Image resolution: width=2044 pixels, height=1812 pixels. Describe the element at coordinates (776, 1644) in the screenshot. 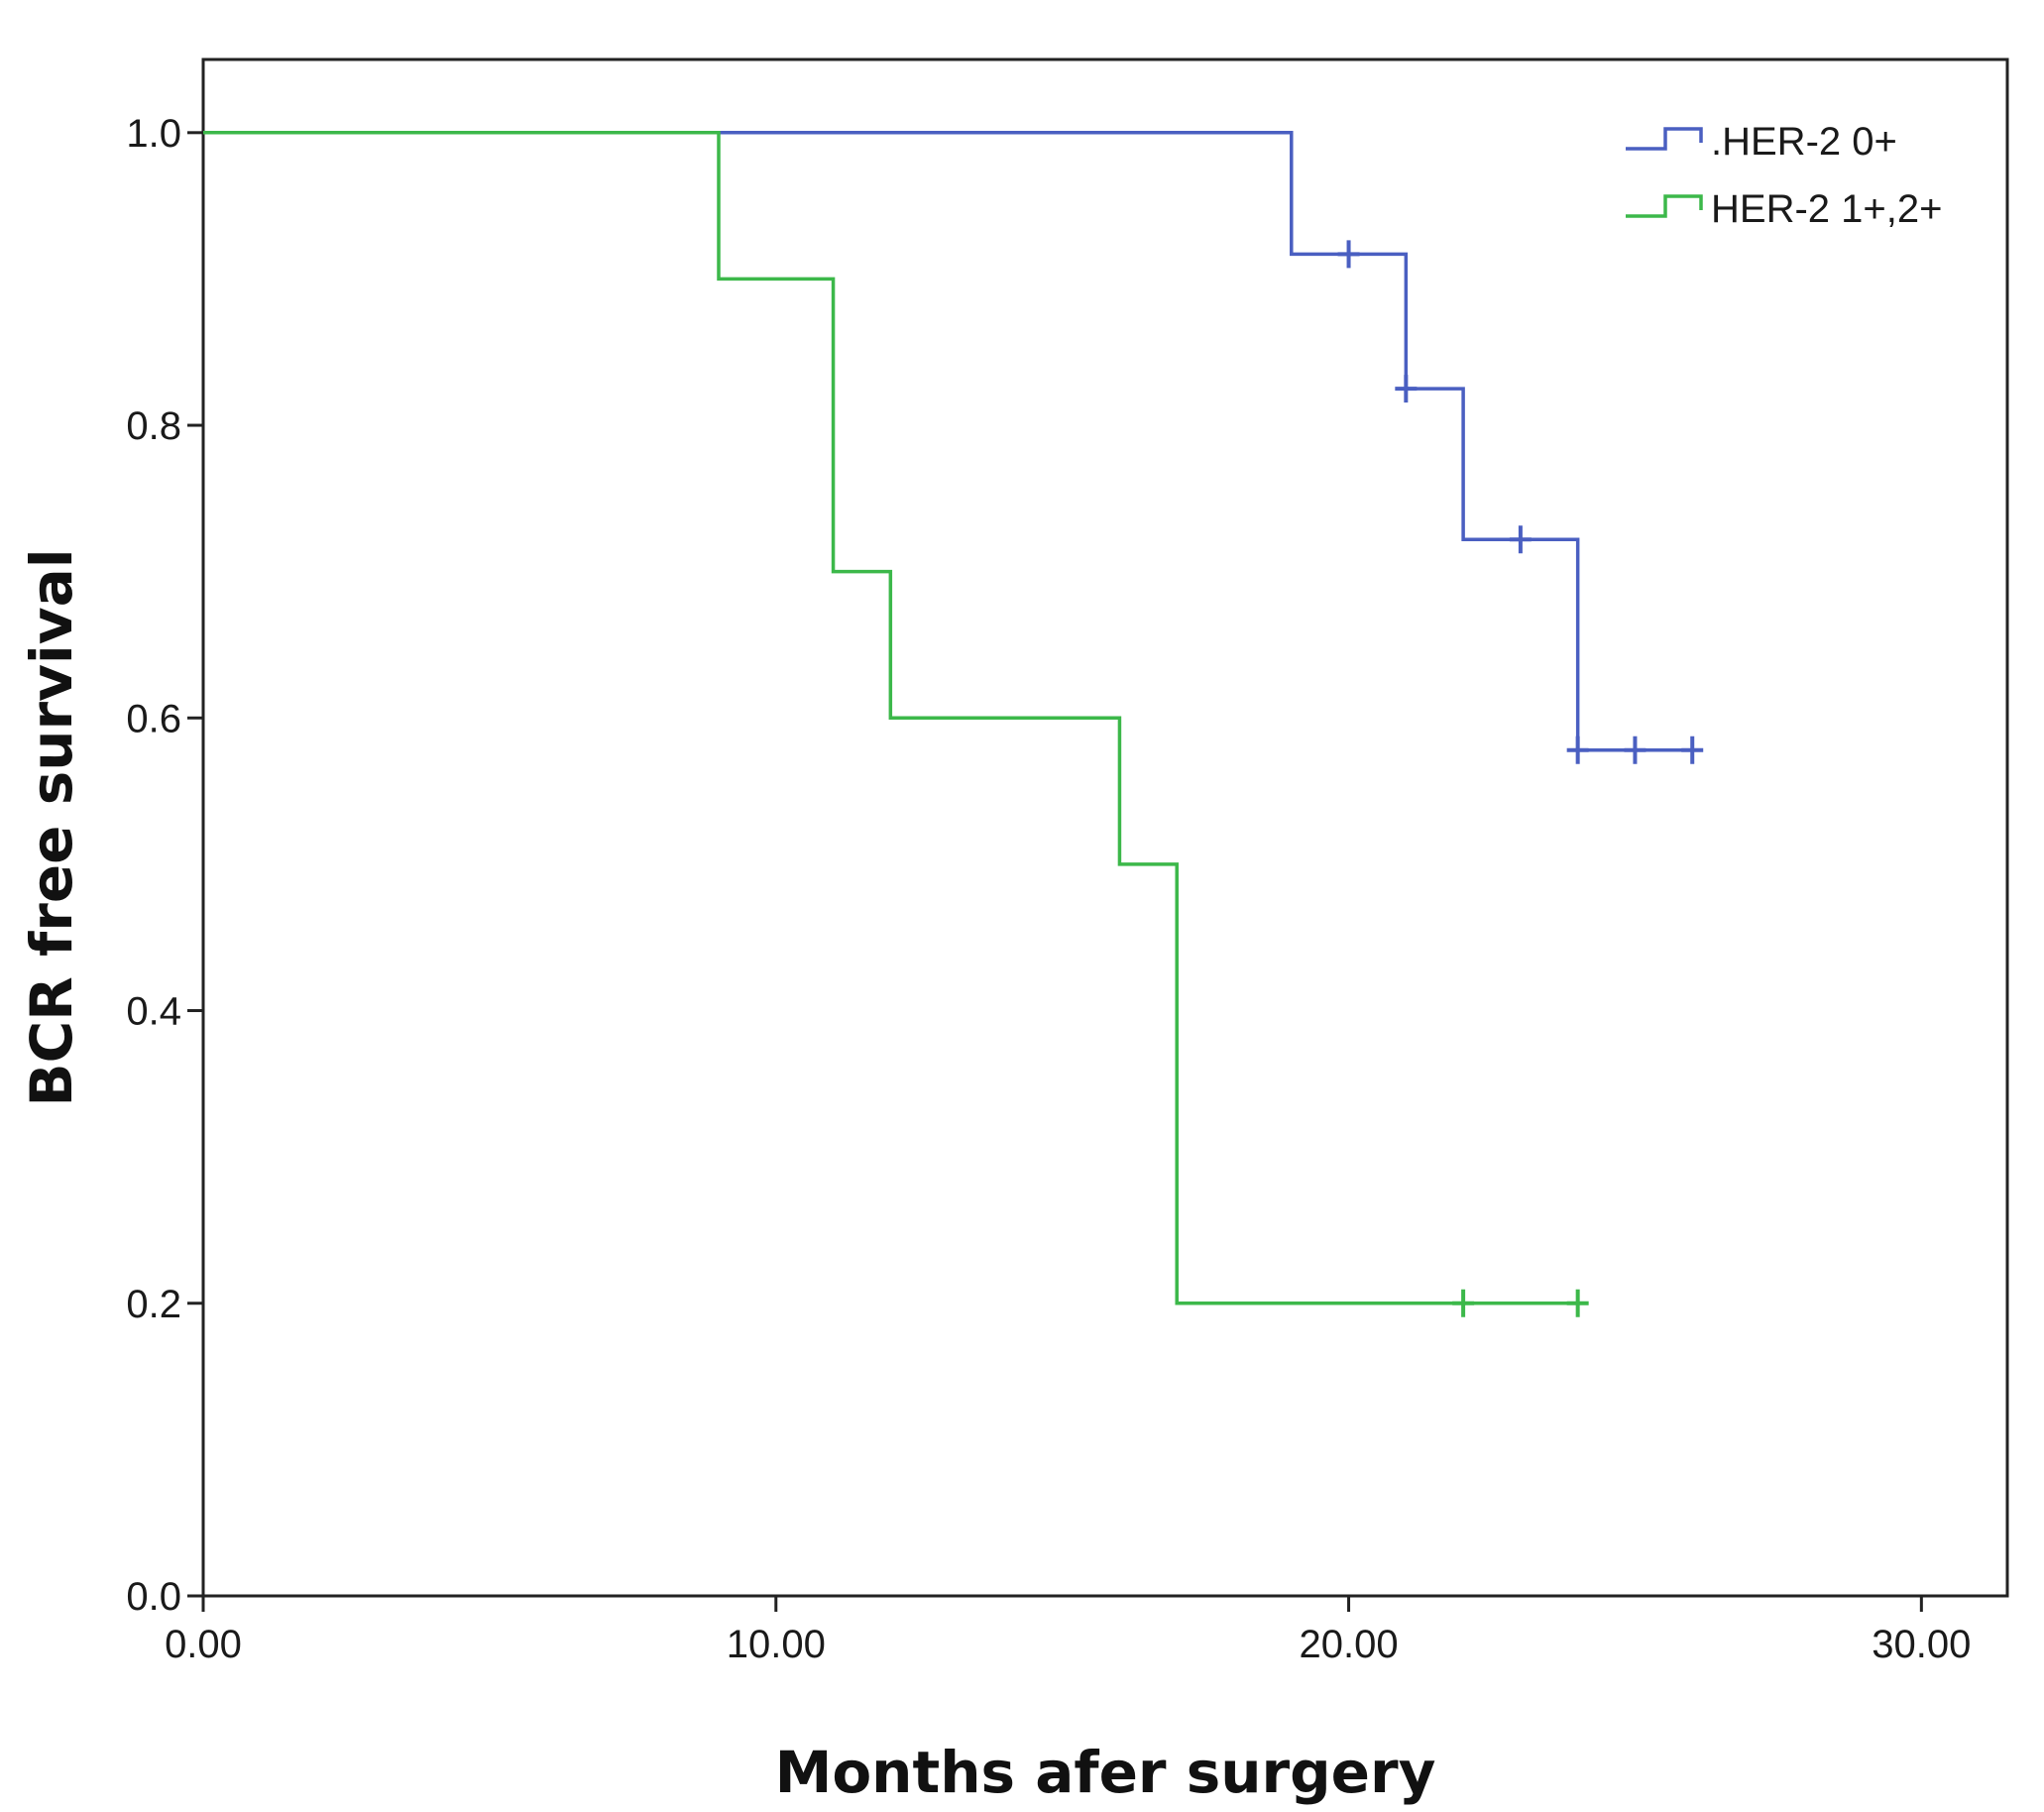

I see `x-tick-label: 10.00` at that location.